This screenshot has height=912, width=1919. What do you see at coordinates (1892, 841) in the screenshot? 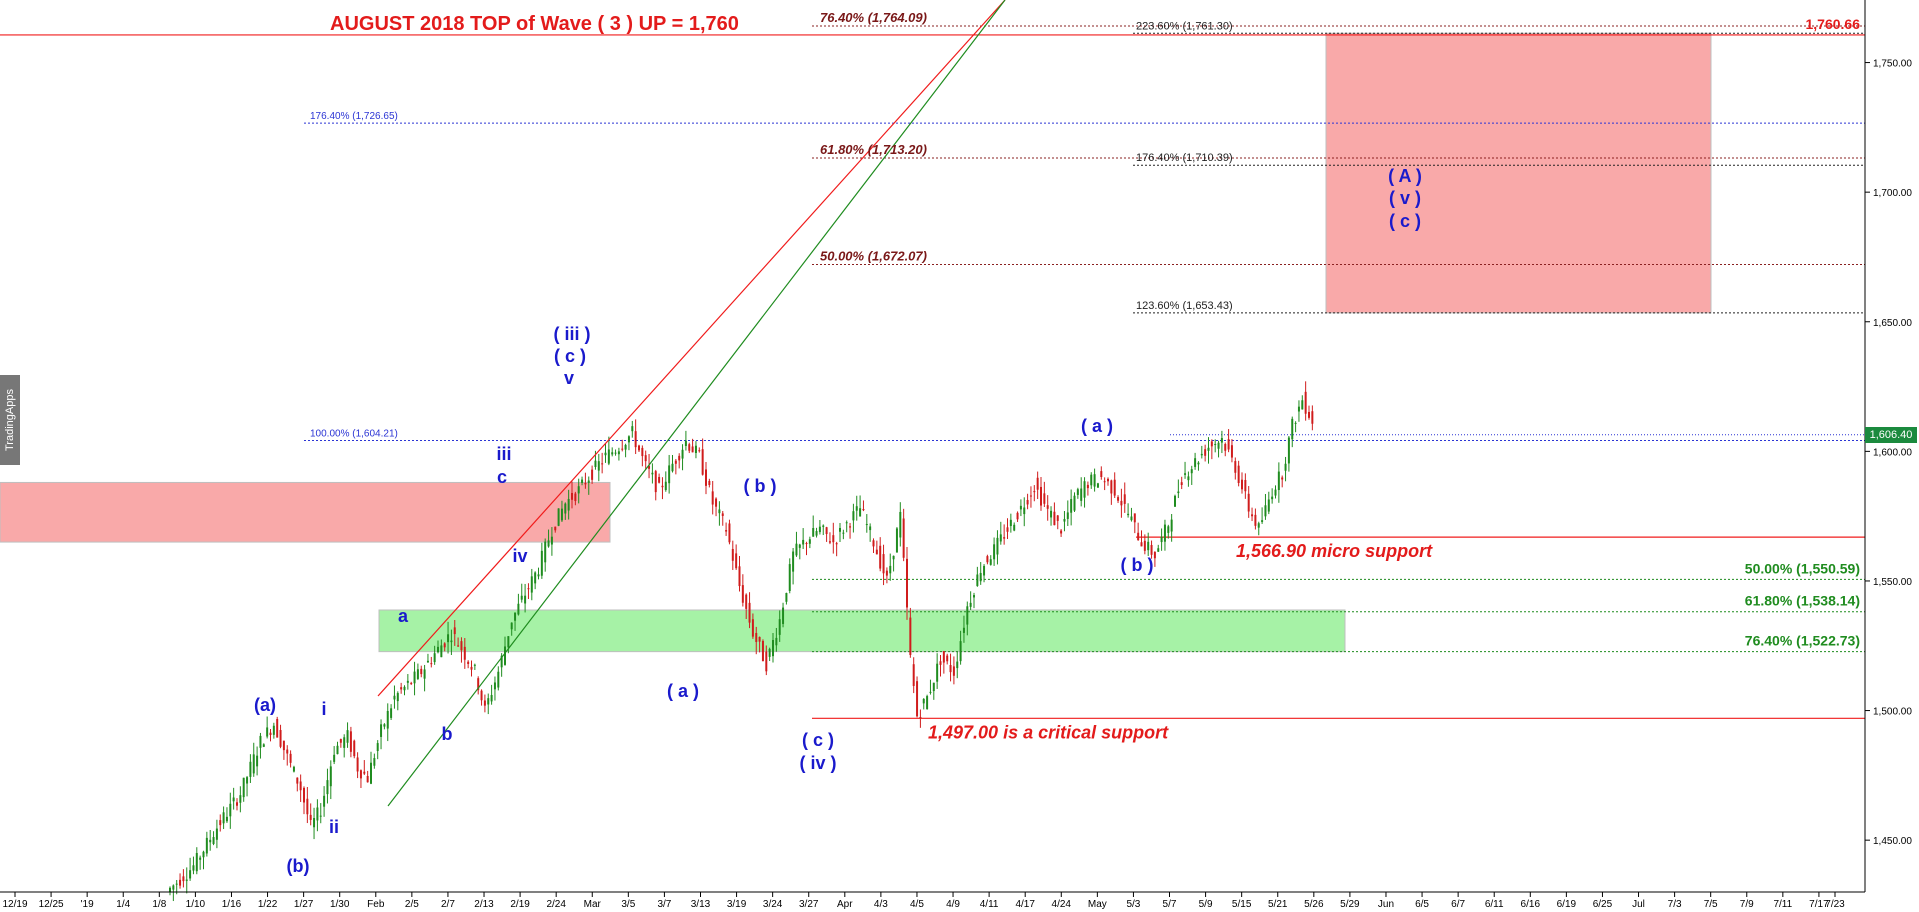
I see `price-tick-label: 1,450.00` at bounding box center [1892, 841].